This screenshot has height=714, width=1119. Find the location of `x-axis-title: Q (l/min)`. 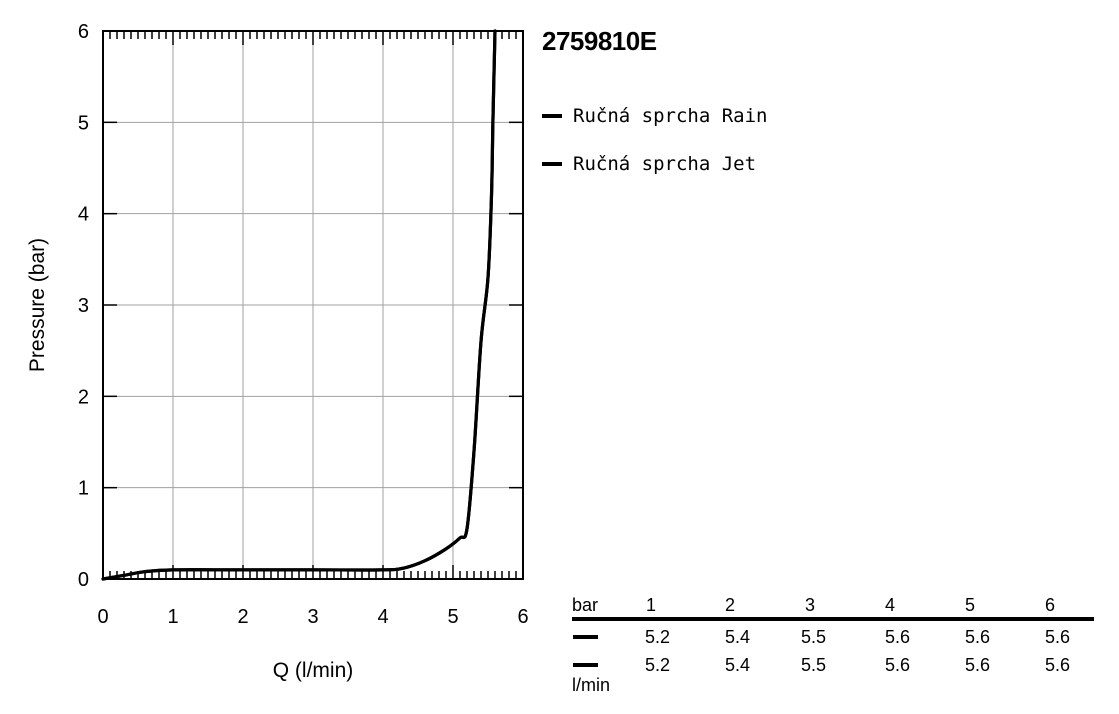

x-axis-title: Q (l/min) is located at coordinates (313, 670).